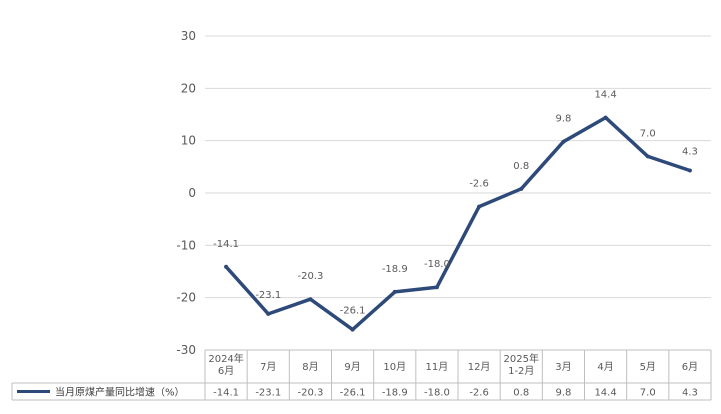 This screenshot has height=414, width=721. What do you see at coordinates (310, 276) in the screenshot?
I see `data-label: -20.3` at bounding box center [310, 276].